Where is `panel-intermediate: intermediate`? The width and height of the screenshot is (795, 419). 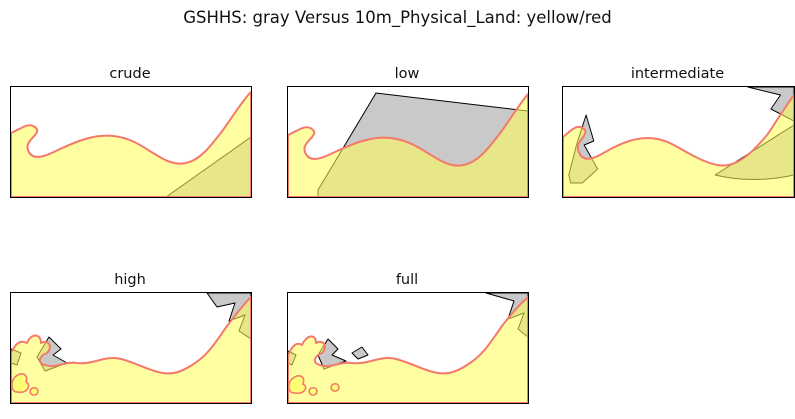 panel-intermediate: intermediate is located at coordinates (678, 131).